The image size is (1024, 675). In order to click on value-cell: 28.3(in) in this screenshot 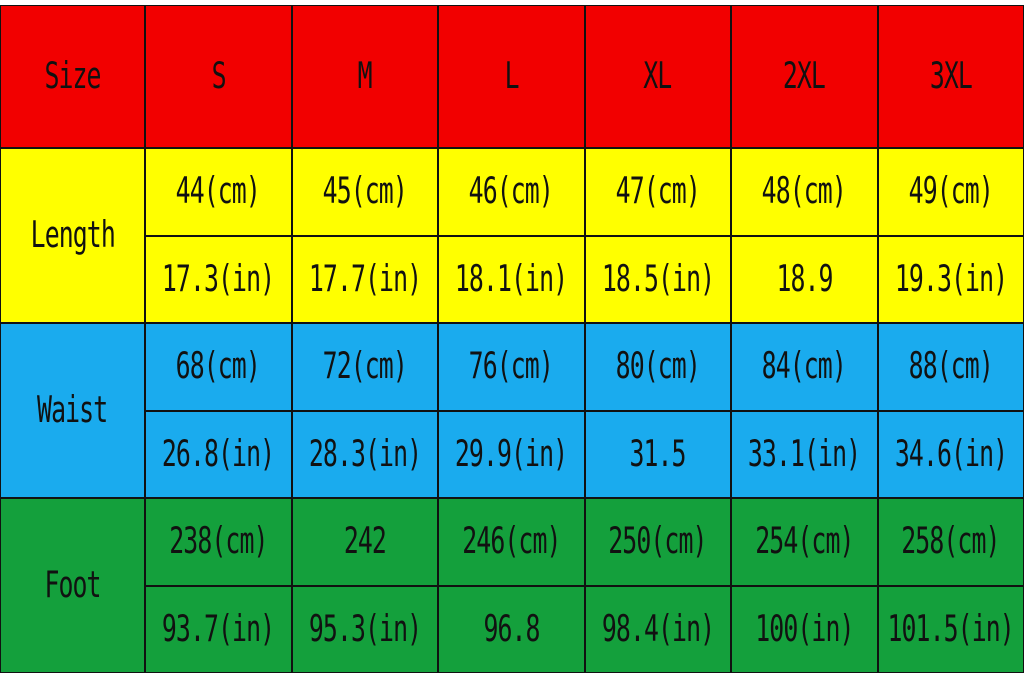, I will do `click(364, 454)`.